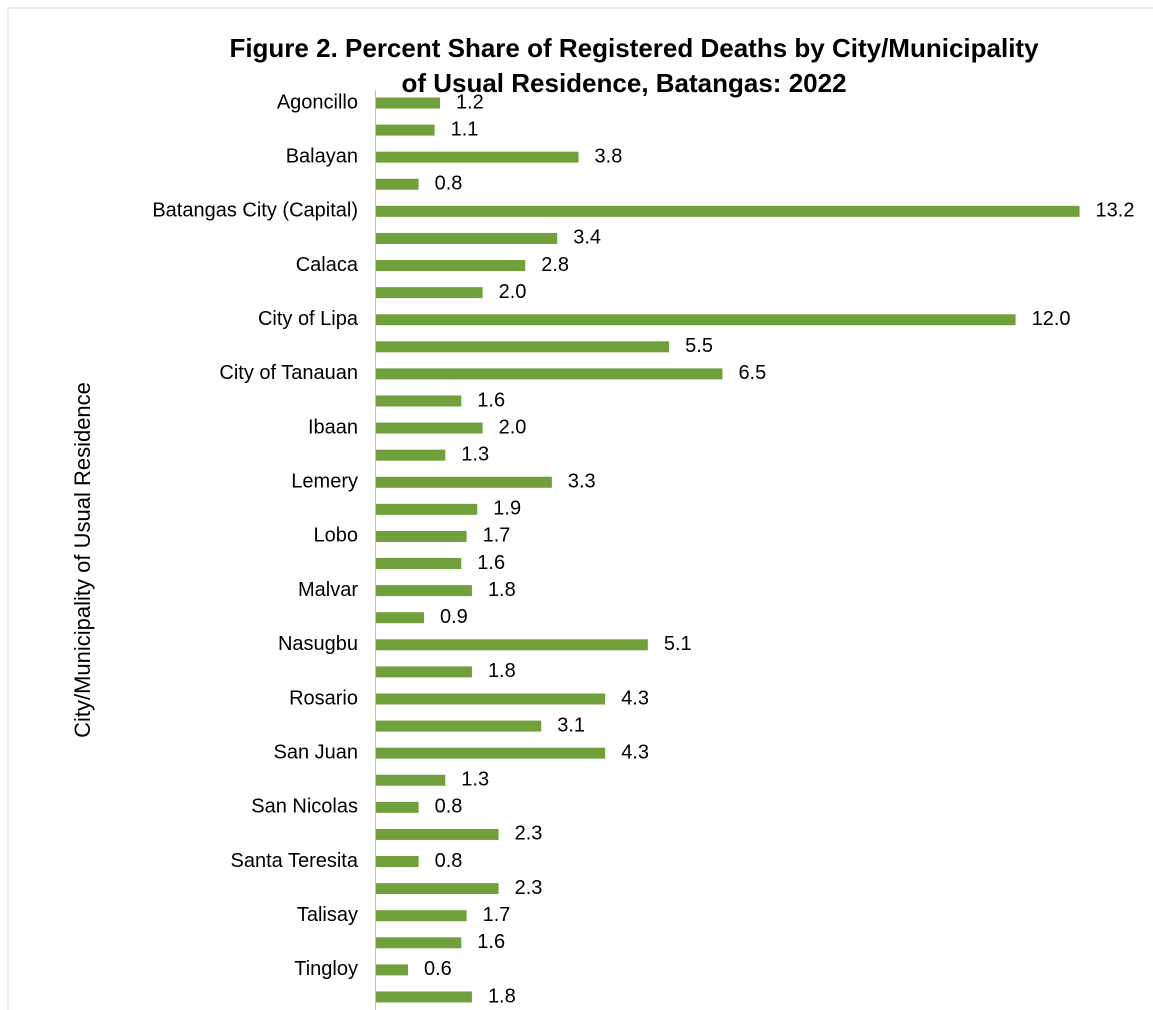 This screenshot has height=1010, width=1153. I want to click on y-axis-label: City/Municipality of Usual Residence, so click(82, 560).